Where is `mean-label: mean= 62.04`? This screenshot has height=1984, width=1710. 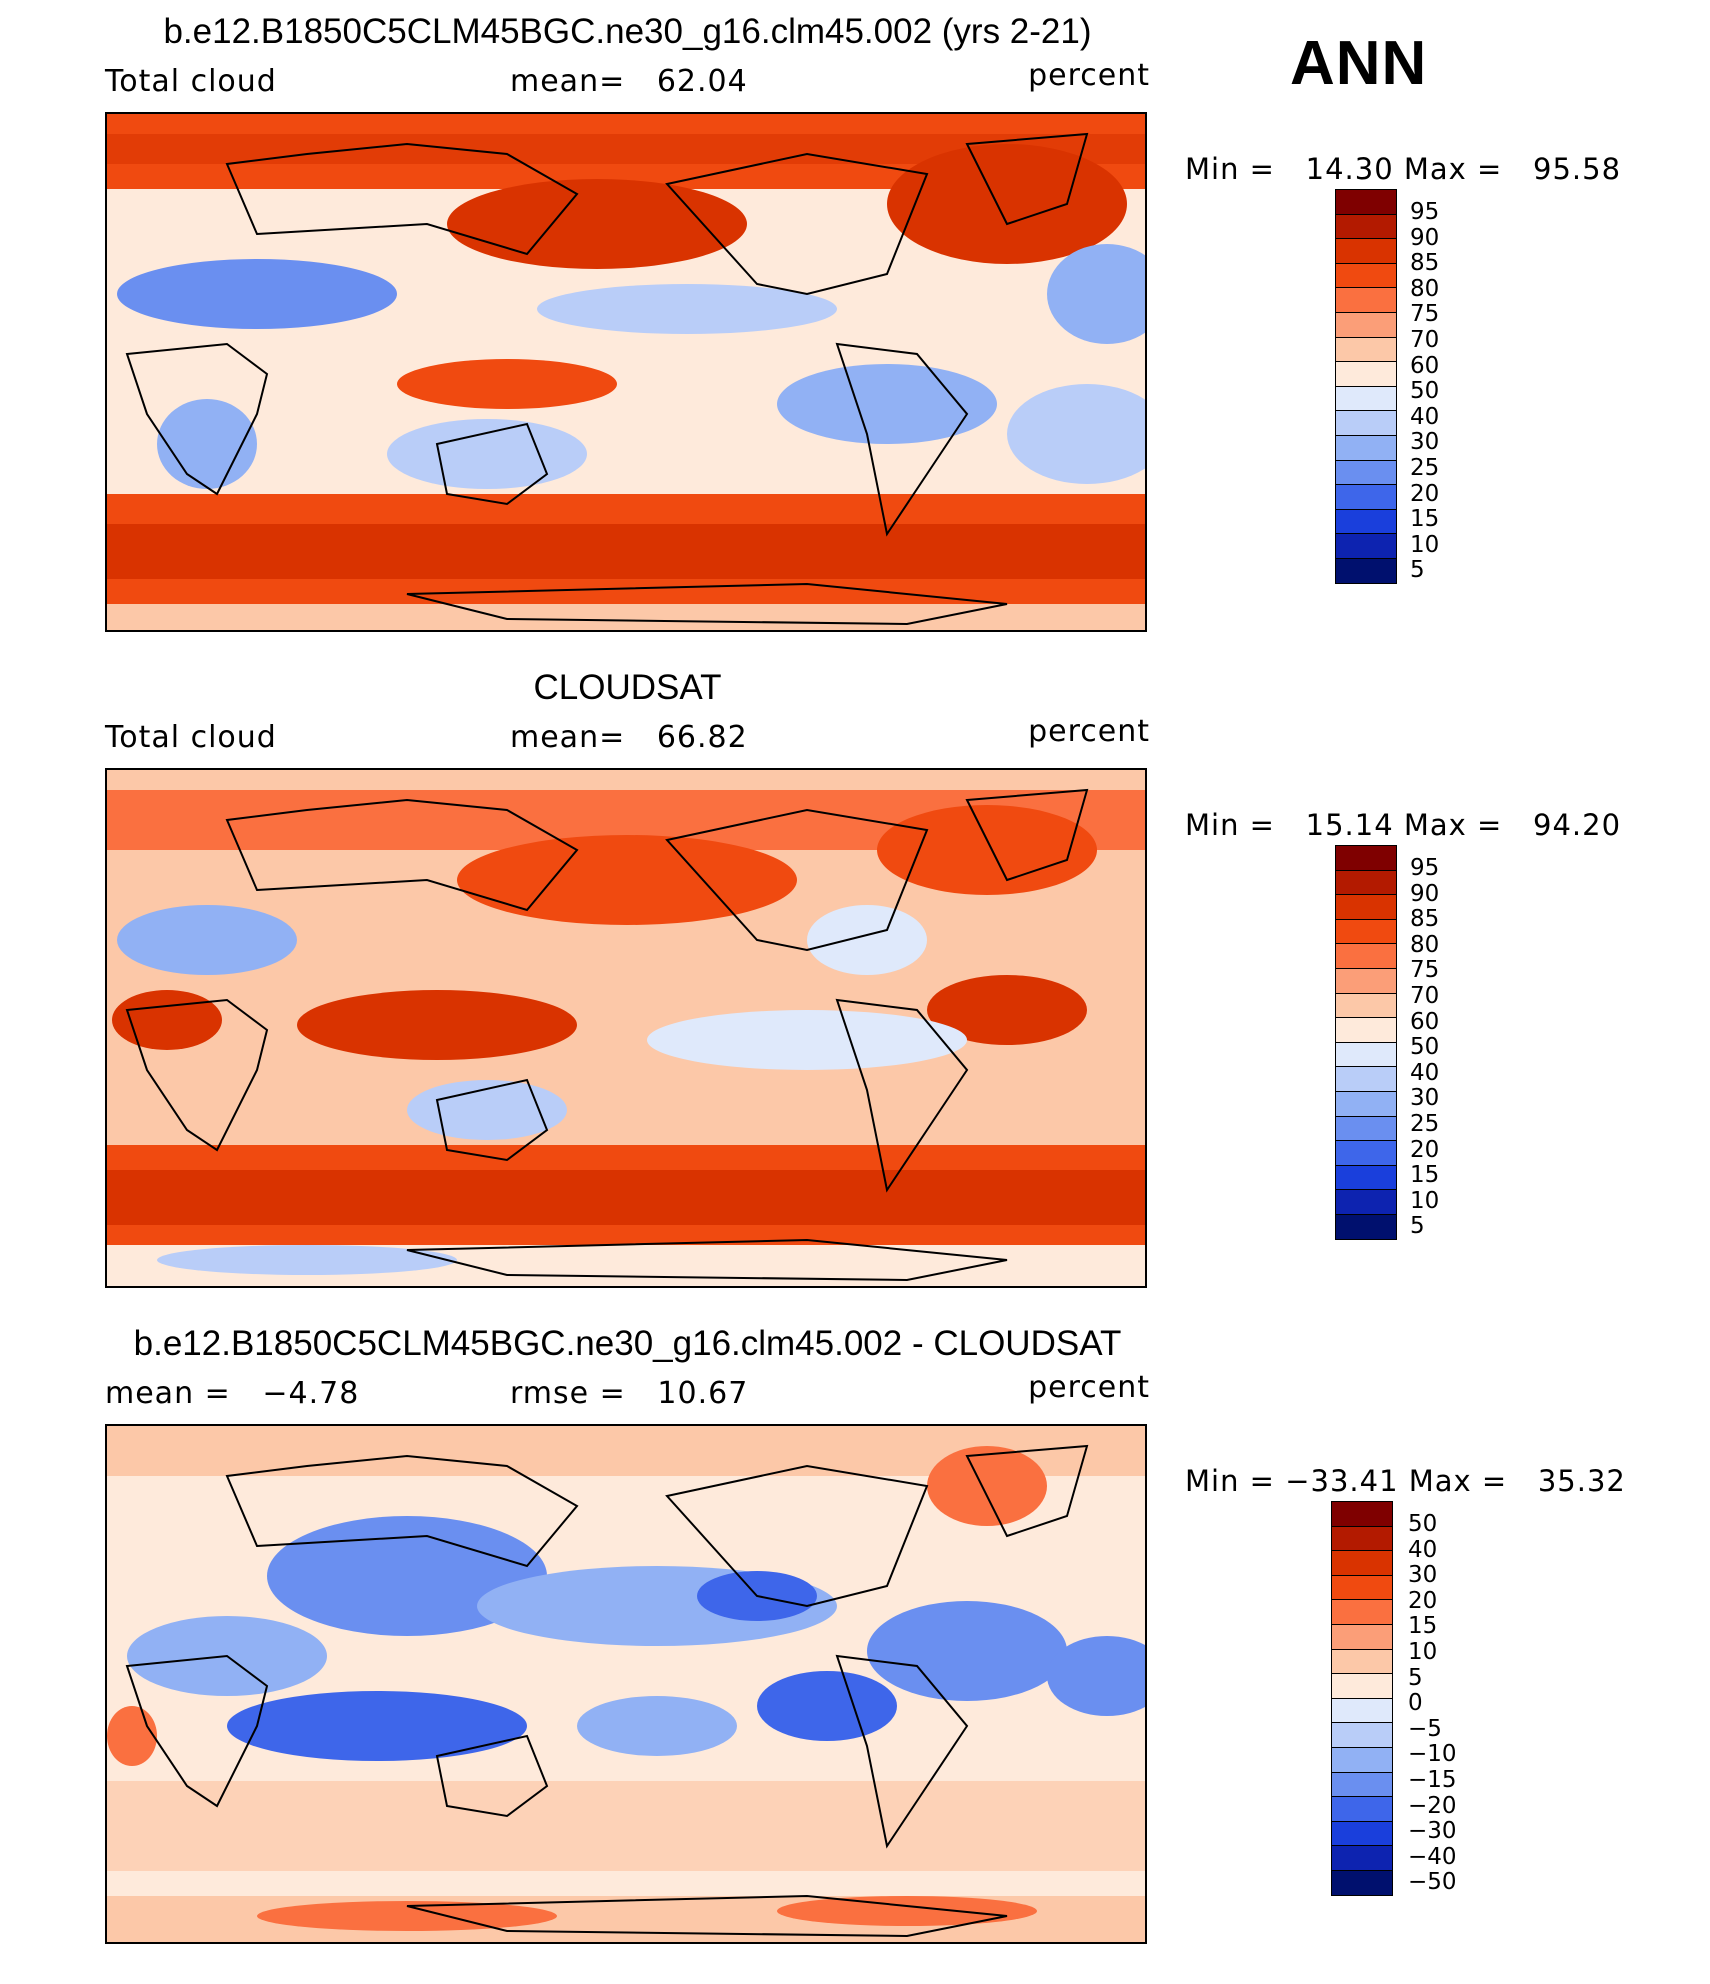
mean-label: mean= 62.04 is located at coordinates (629, 81).